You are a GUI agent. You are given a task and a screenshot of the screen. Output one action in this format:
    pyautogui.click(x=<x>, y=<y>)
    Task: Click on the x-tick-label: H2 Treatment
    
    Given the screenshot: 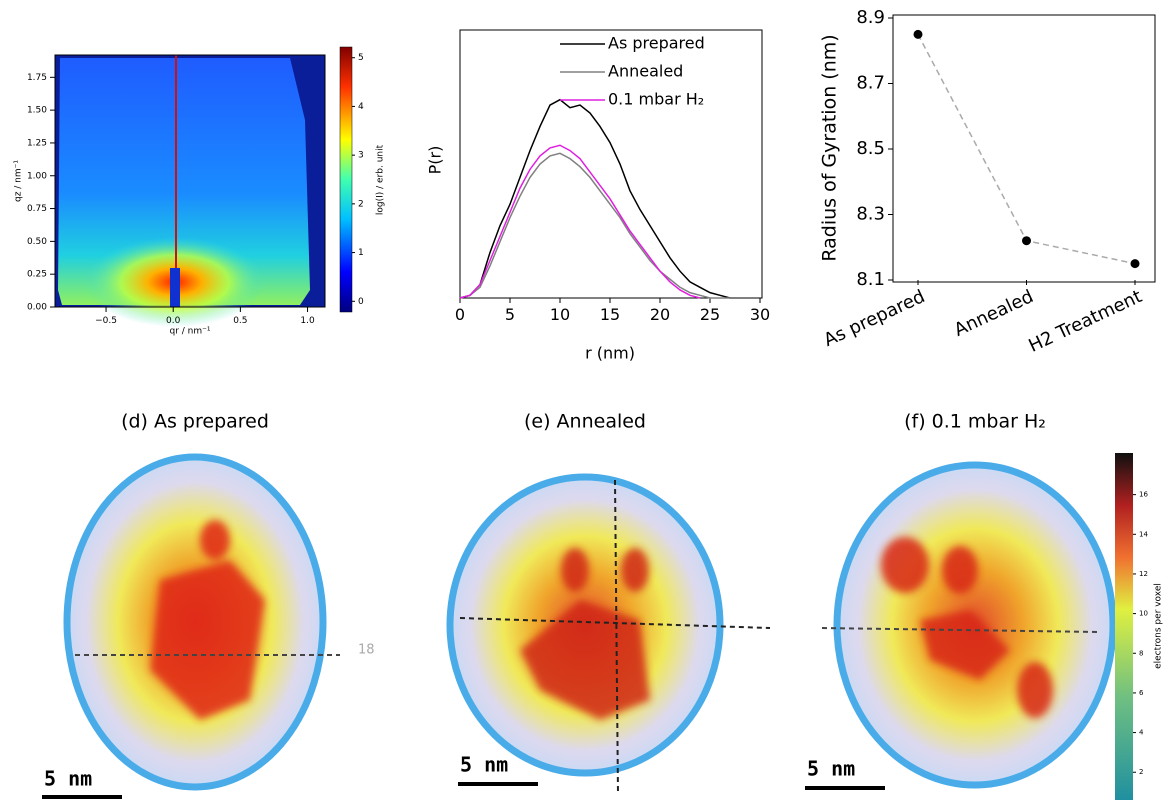 What is the action you would take?
    pyautogui.click(x=1085, y=321)
    